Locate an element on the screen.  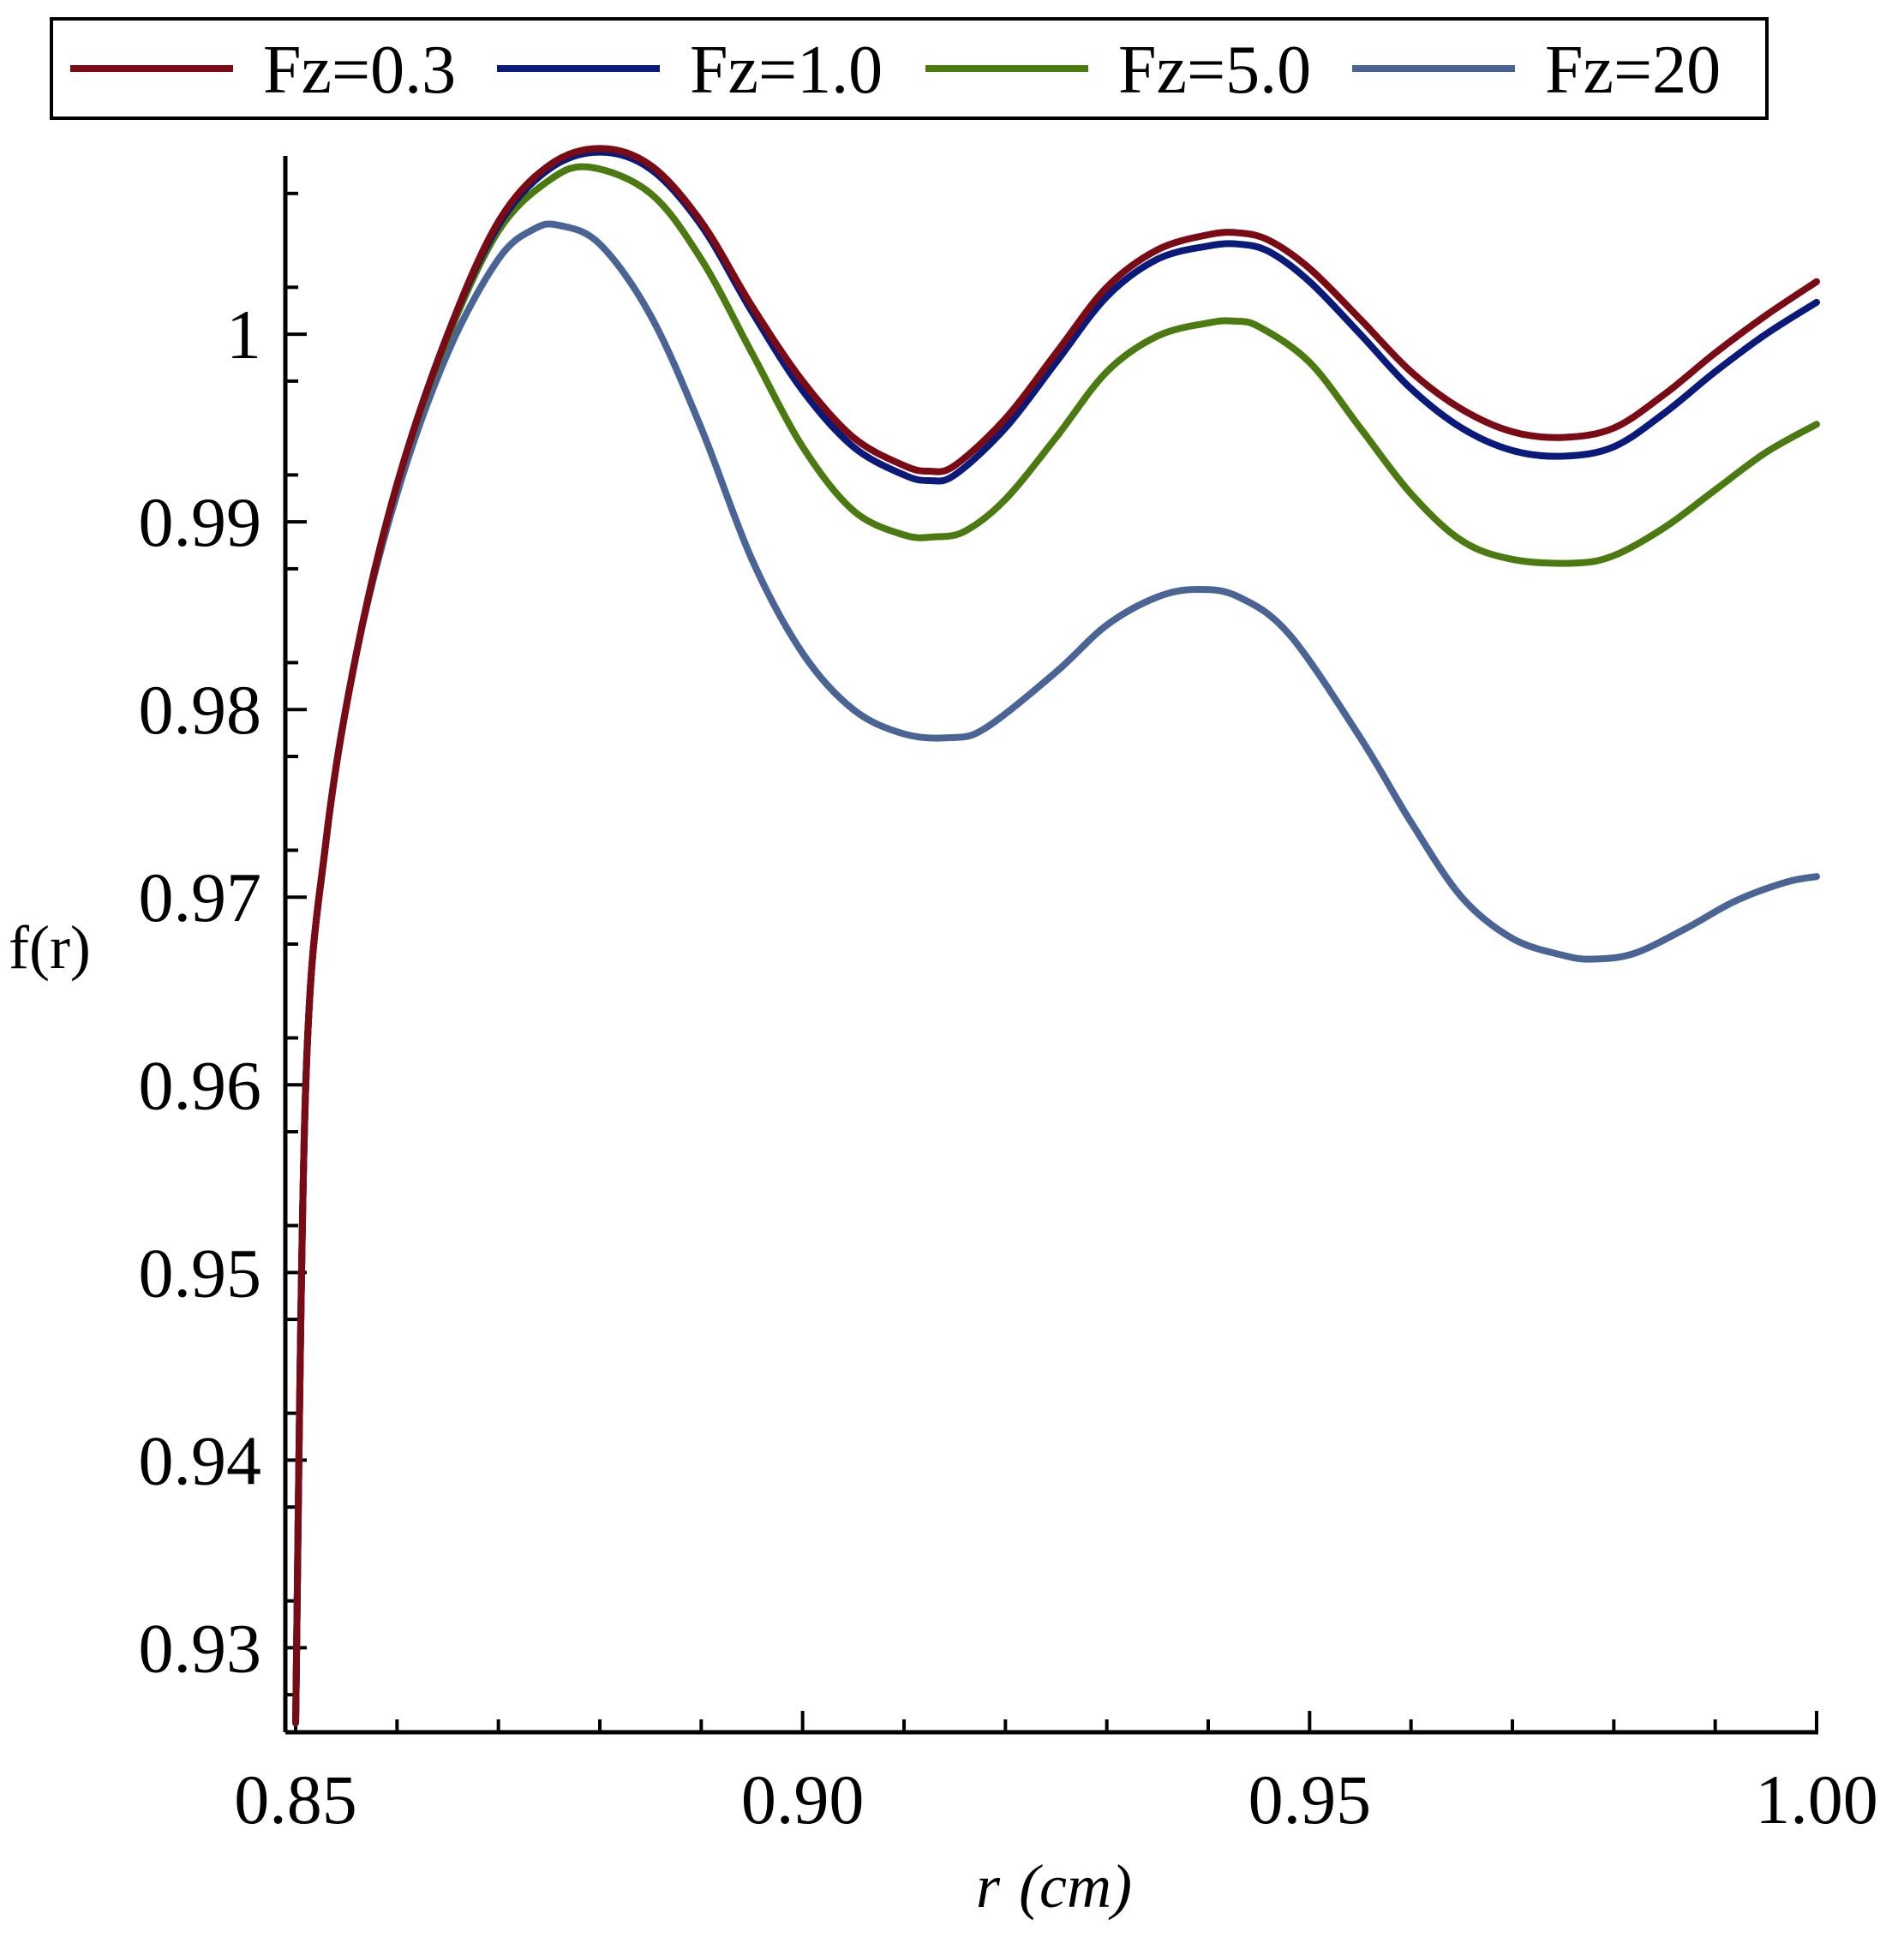
legend-label: Fz=0.3 is located at coordinates (360, 71).